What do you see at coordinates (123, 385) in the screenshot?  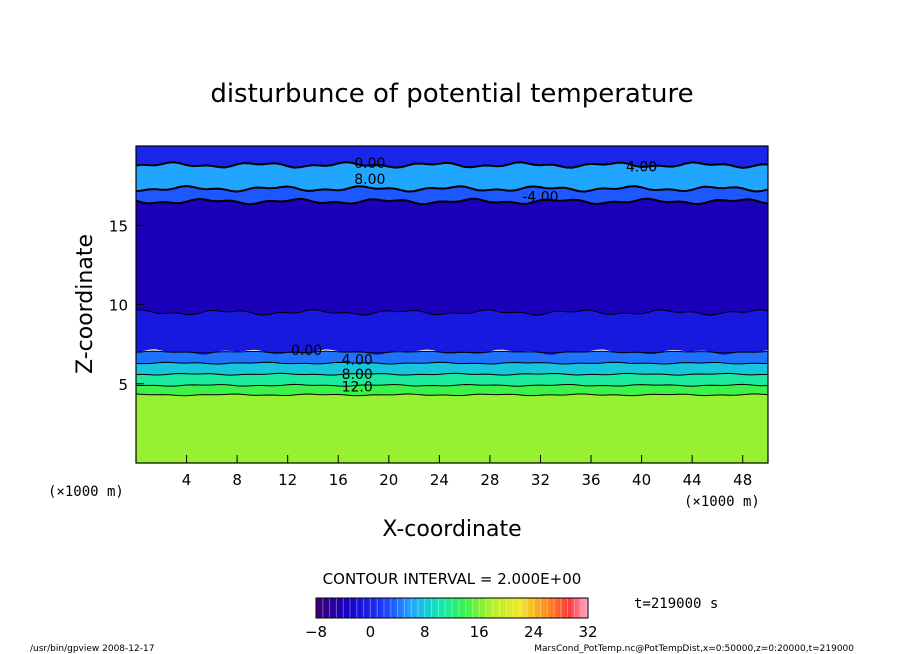 I see `y-tick-label-0: 5` at bounding box center [123, 385].